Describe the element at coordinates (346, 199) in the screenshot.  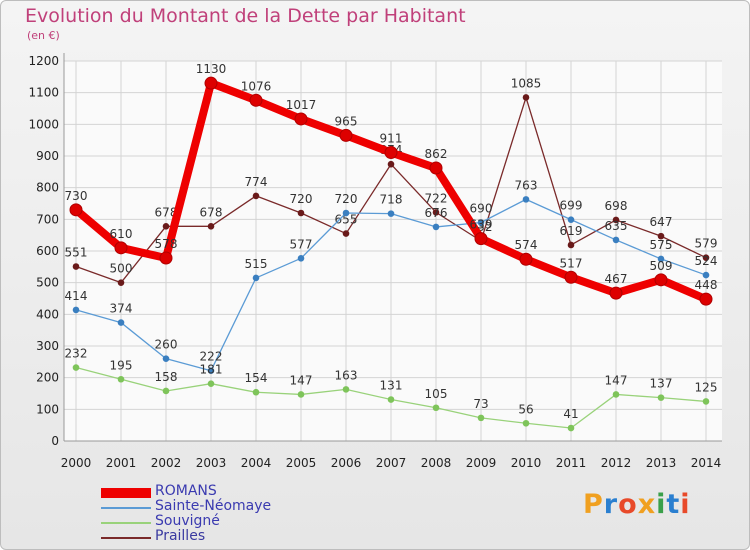
I see `data-label-sainte-n-omaye: 720` at that location.